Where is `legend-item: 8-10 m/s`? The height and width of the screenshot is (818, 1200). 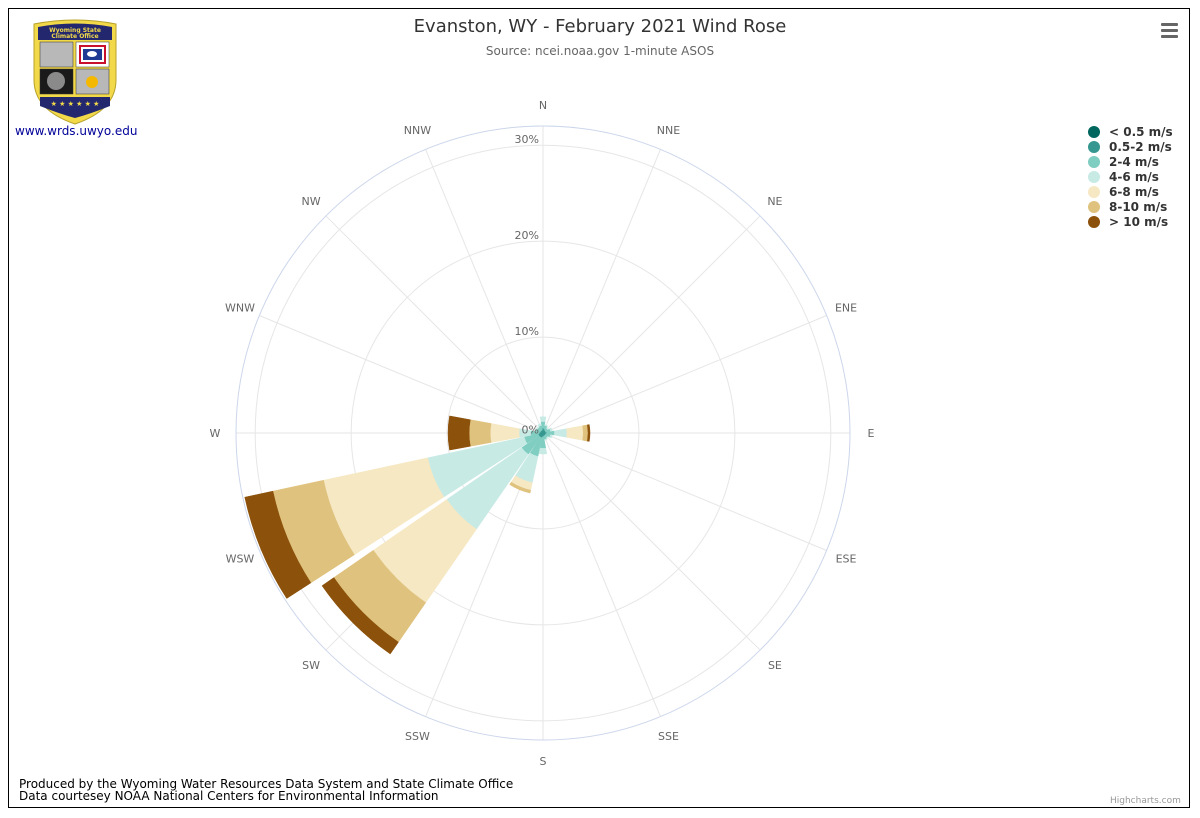
legend-item: 8-10 m/s is located at coordinates (1130, 206).